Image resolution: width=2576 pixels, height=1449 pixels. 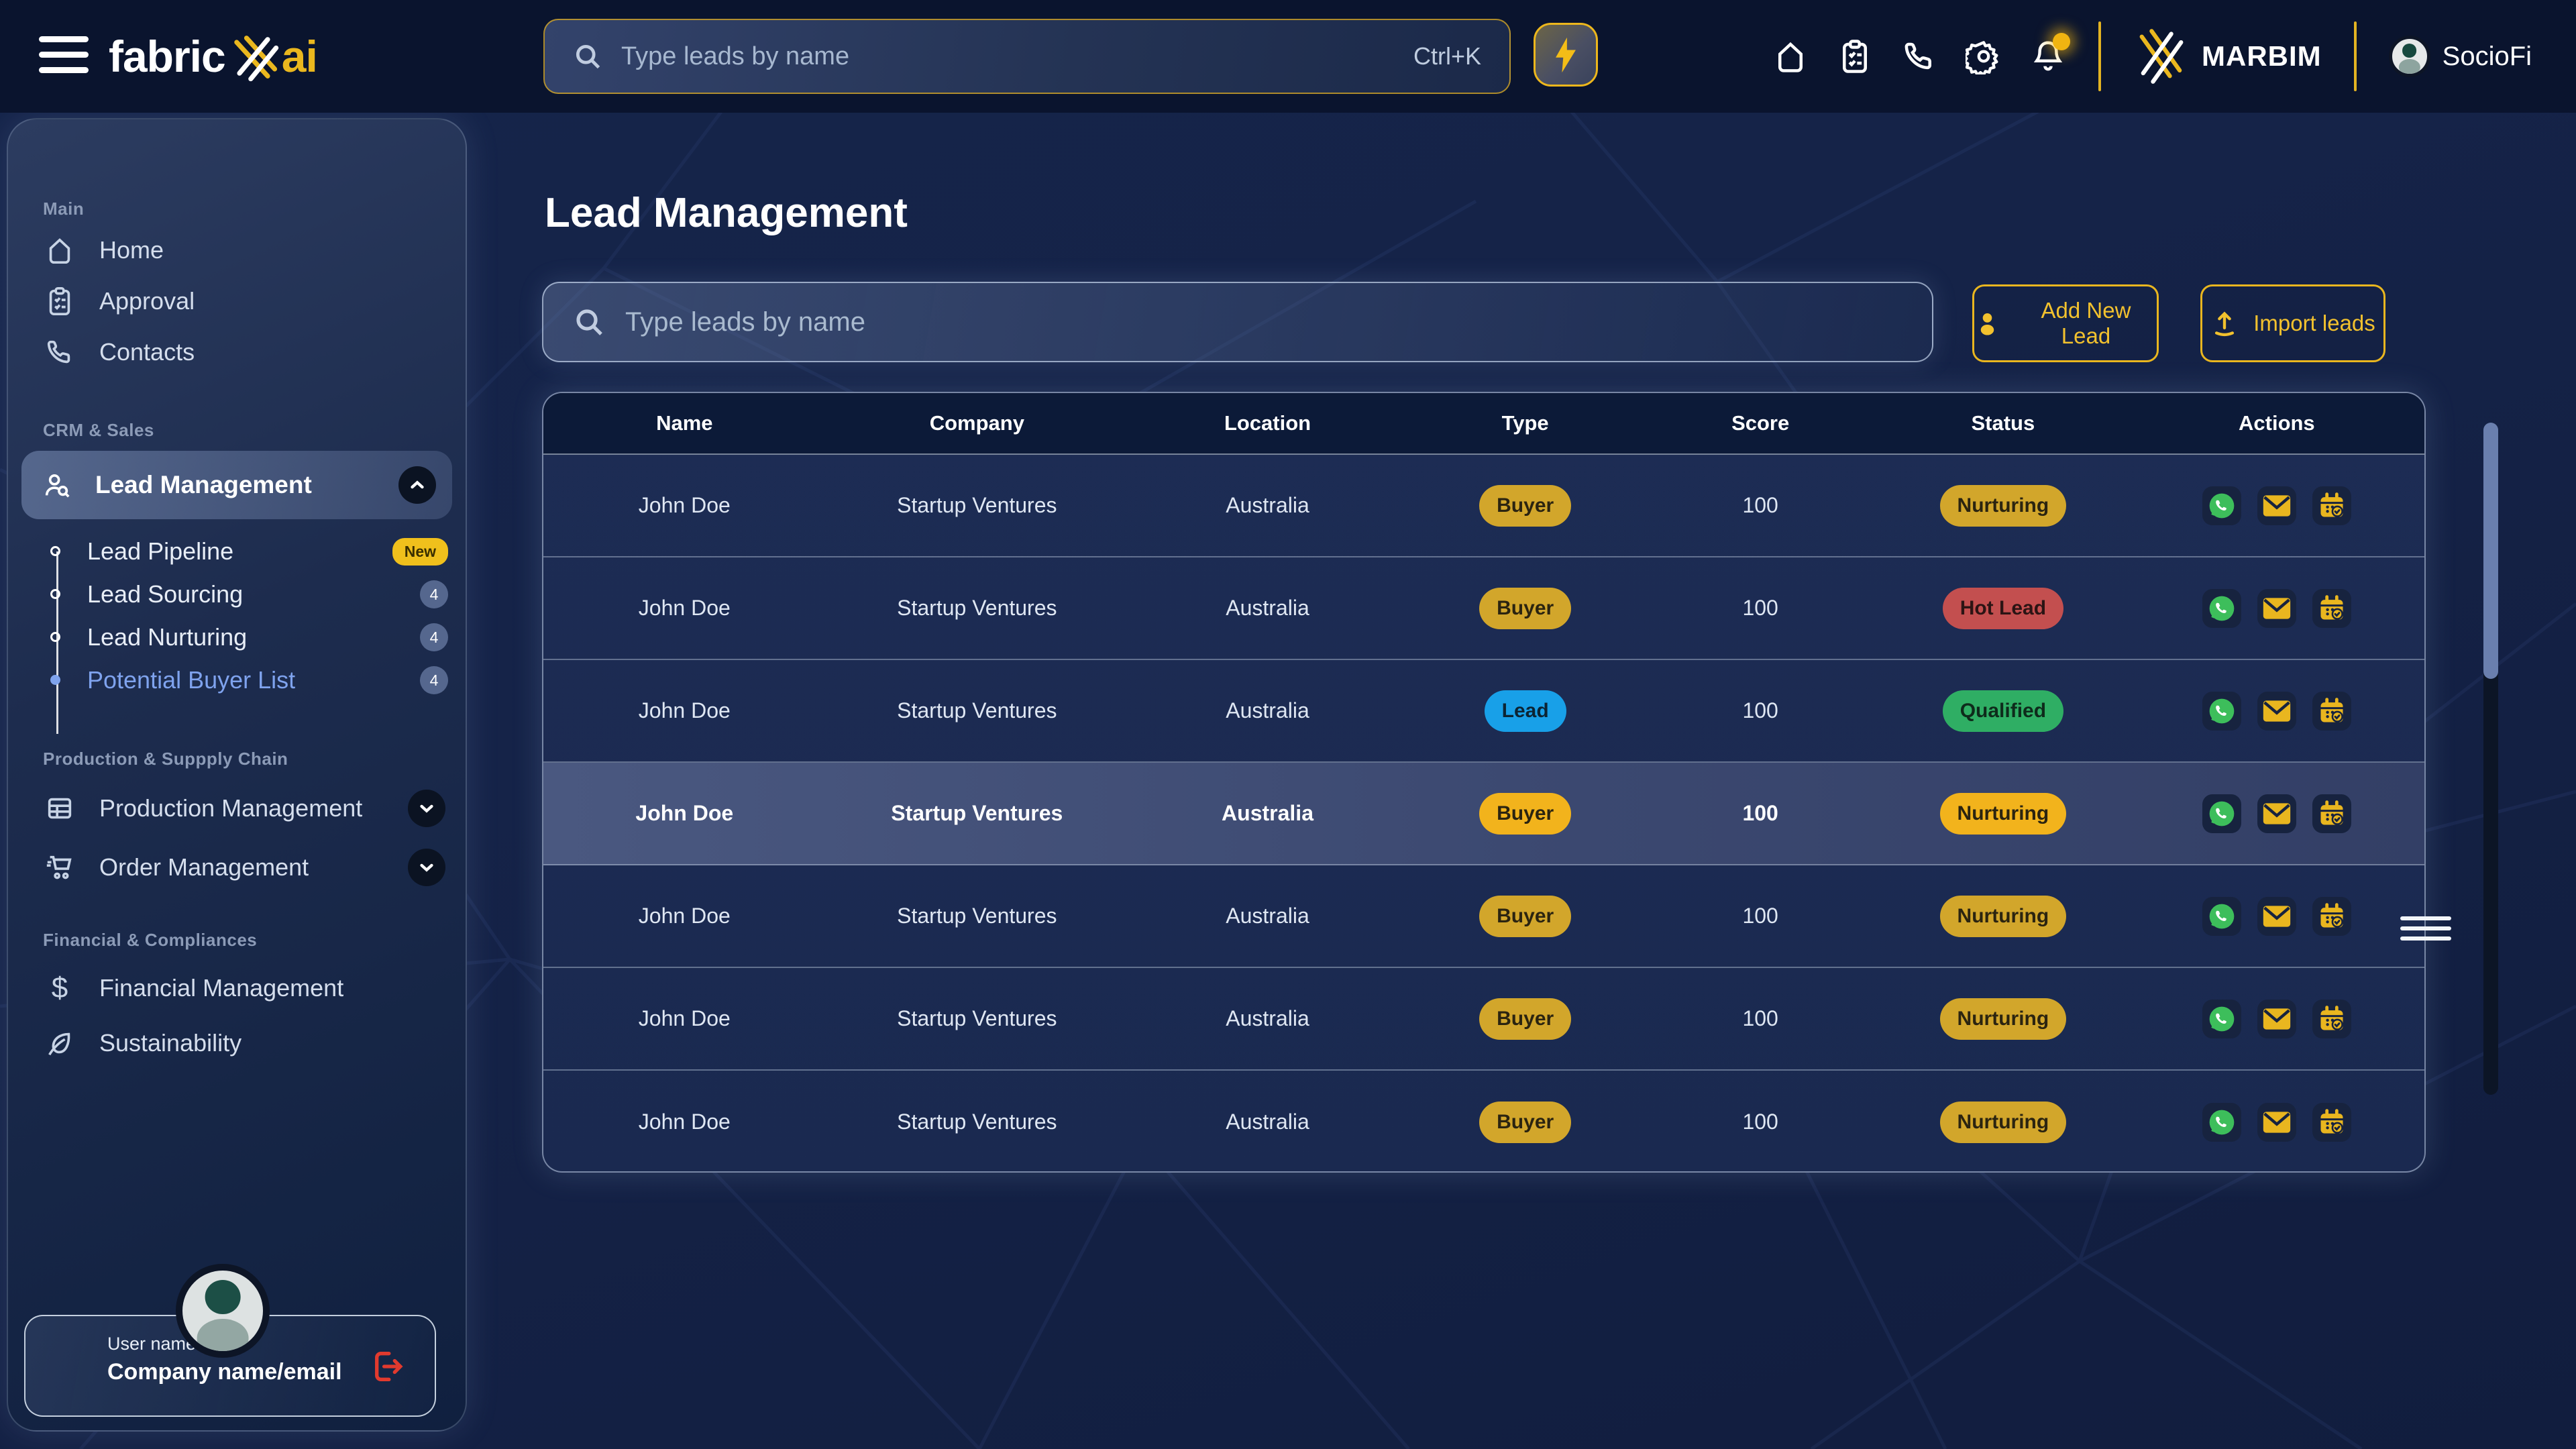 I want to click on tree-bullet, so click(x=55, y=637).